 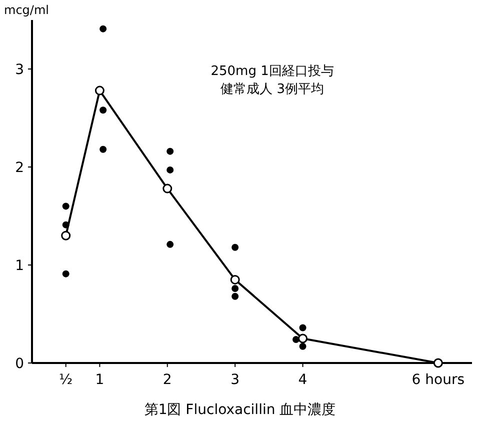 I want to click on y-tick-label: 2, so click(x=19, y=168).